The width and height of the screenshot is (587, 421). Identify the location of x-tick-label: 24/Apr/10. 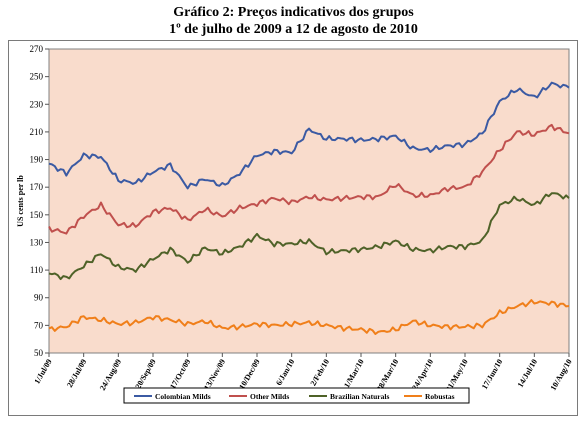
(422, 375).